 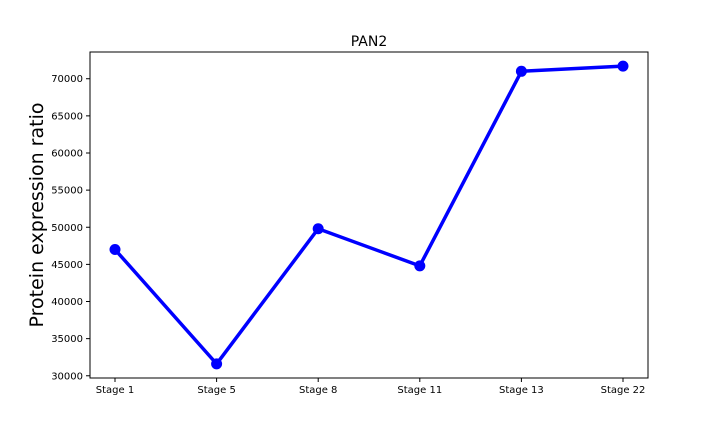 I want to click on y-axis-label: Protein expression ratio, so click(x=37, y=215).